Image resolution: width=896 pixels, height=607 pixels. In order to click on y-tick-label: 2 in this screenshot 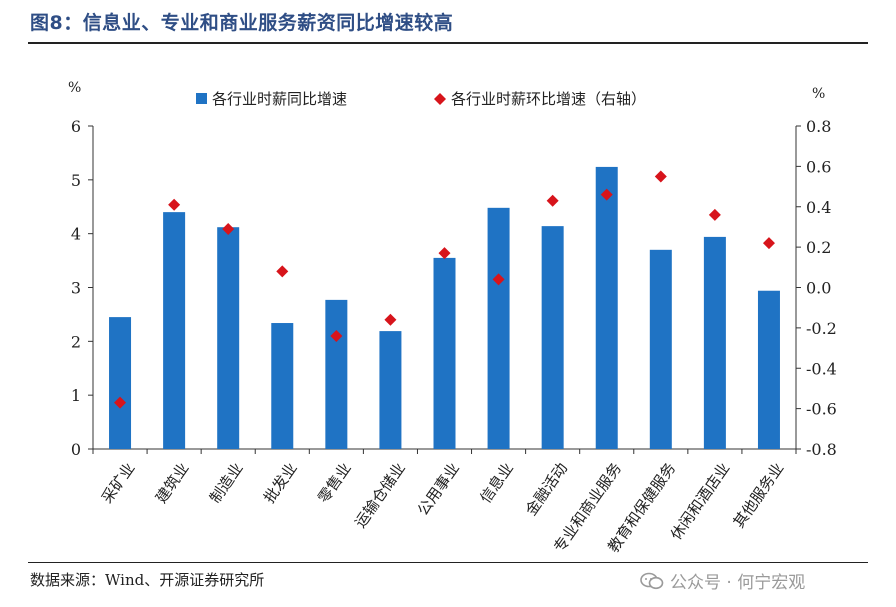, I will do `click(76, 341)`.